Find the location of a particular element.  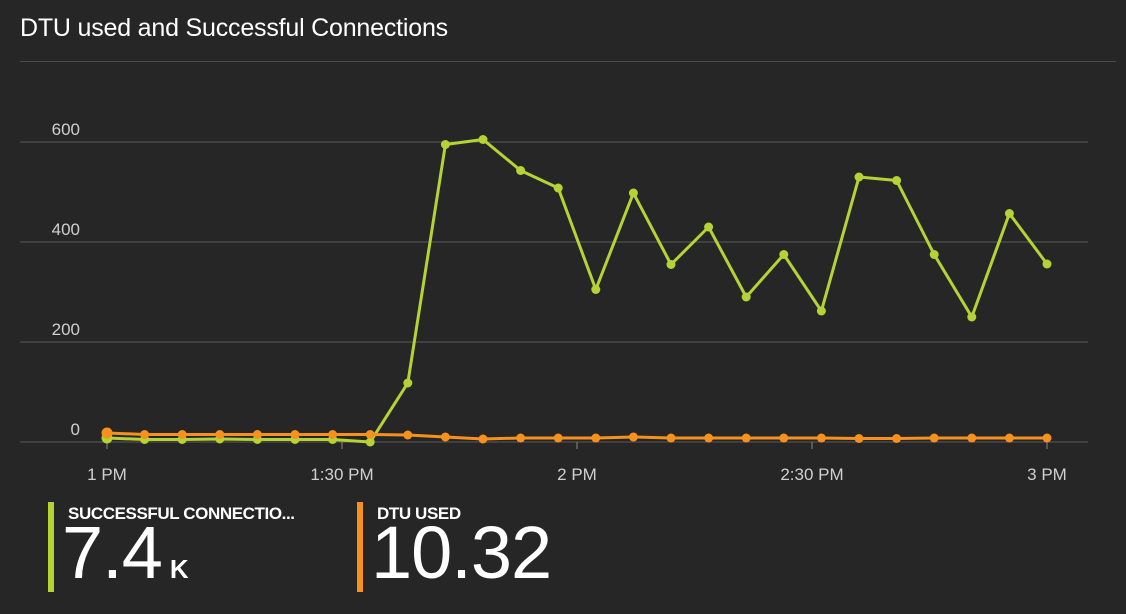

tile-value-number: 10.32 is located at coordinates (461, 552).